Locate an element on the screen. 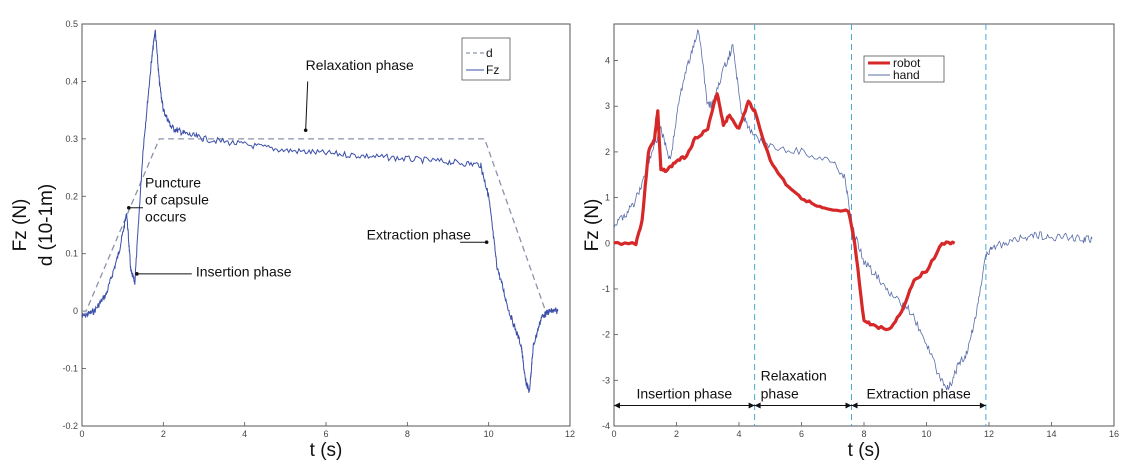 This screenshot has width=1121, height=465. right-y-tick-label: 1 is located at coordinates (607, 198).